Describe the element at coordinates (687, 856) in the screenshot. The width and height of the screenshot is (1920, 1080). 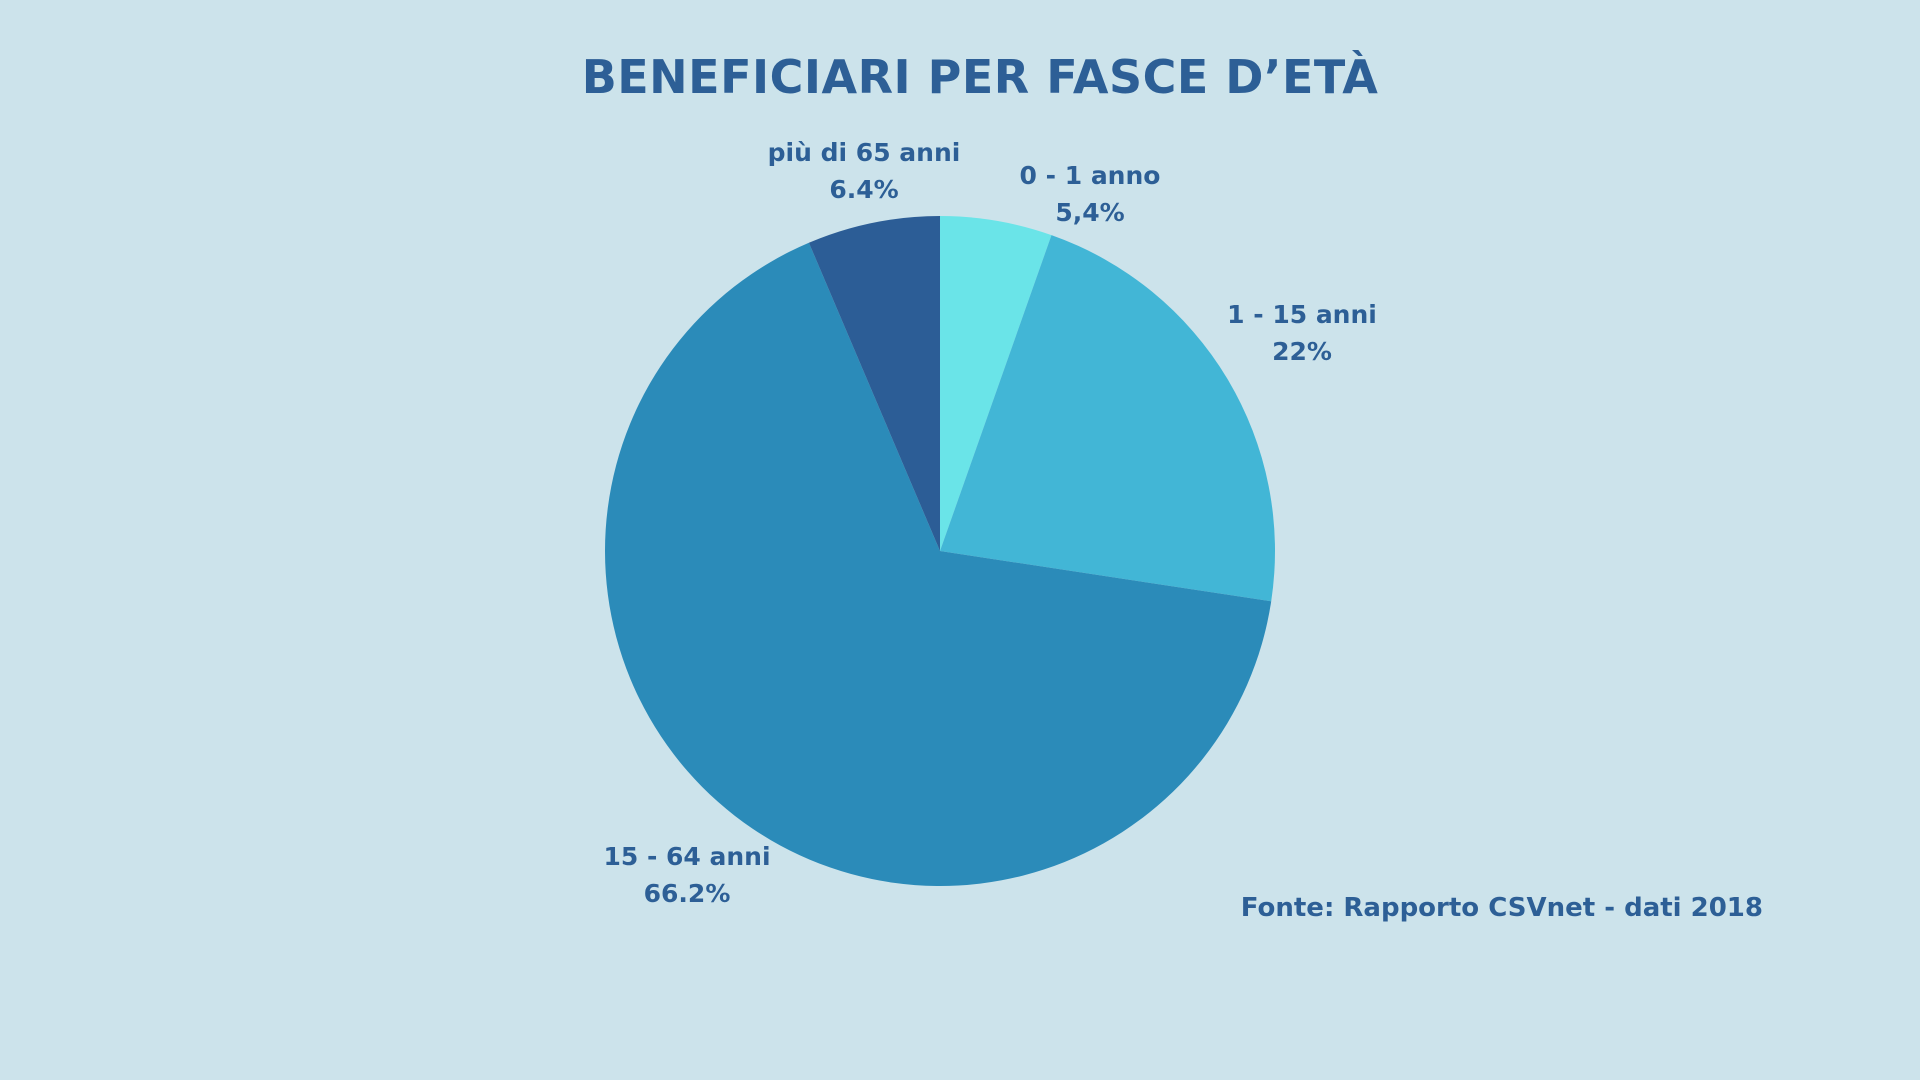
I see `slice-label-name: 15 - 64 anni` at that location.